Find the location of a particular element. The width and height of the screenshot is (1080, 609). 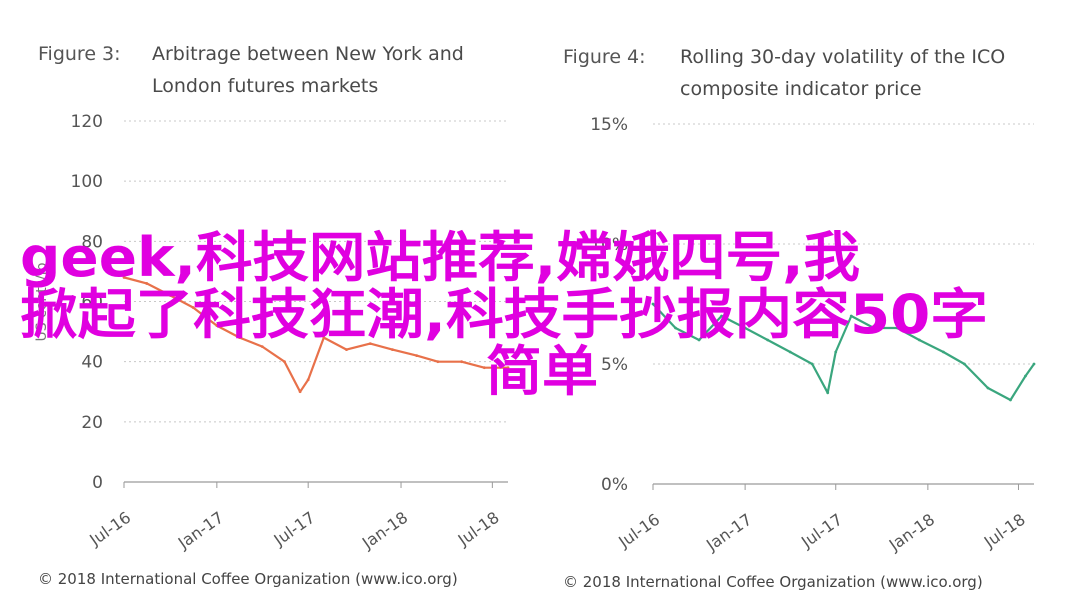

chart2-y-tick-label: 10% is located at coordinates (609, 245).